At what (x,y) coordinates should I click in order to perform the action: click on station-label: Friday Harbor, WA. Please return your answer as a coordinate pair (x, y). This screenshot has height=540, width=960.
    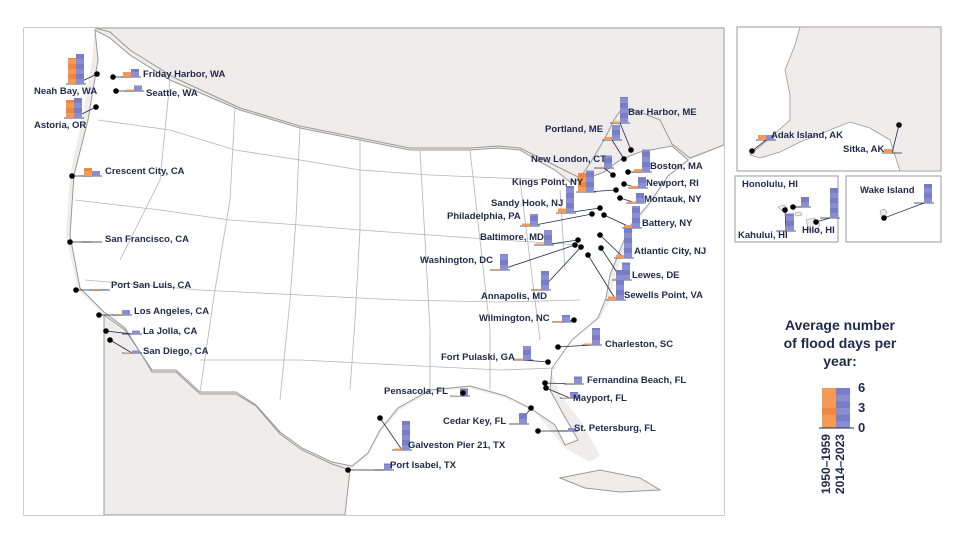
    Looking at the image, I should click on (184, 74).